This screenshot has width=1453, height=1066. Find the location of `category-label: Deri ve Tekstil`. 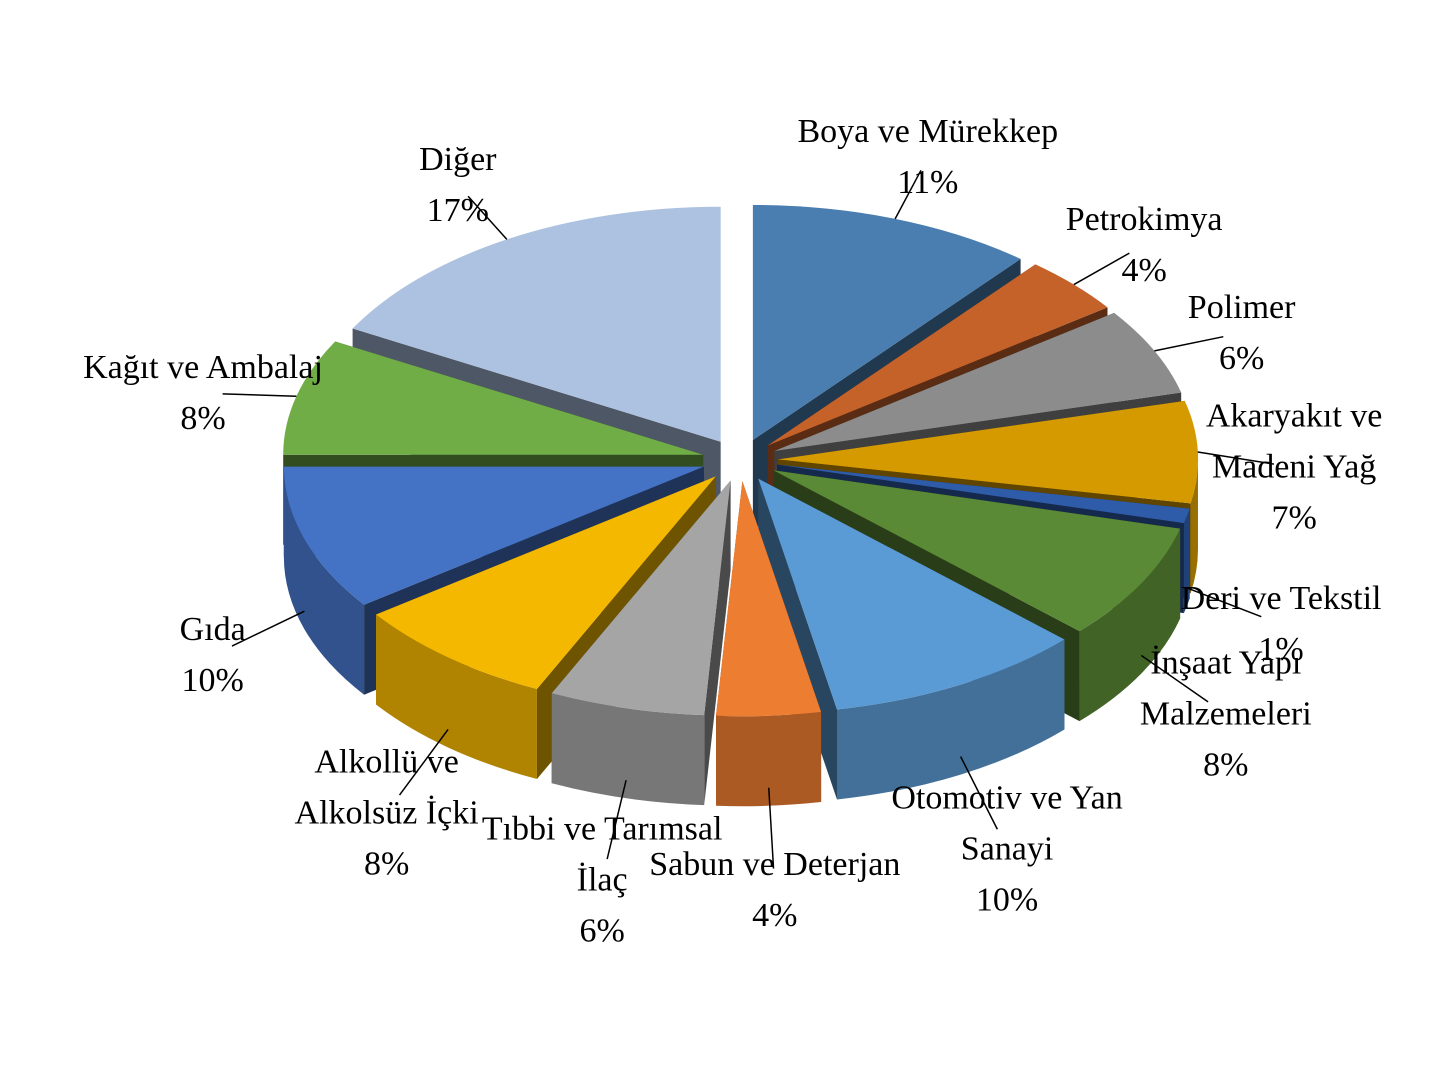

category-label: Deri ve Tekstil is located at coordinates (1281, 599).